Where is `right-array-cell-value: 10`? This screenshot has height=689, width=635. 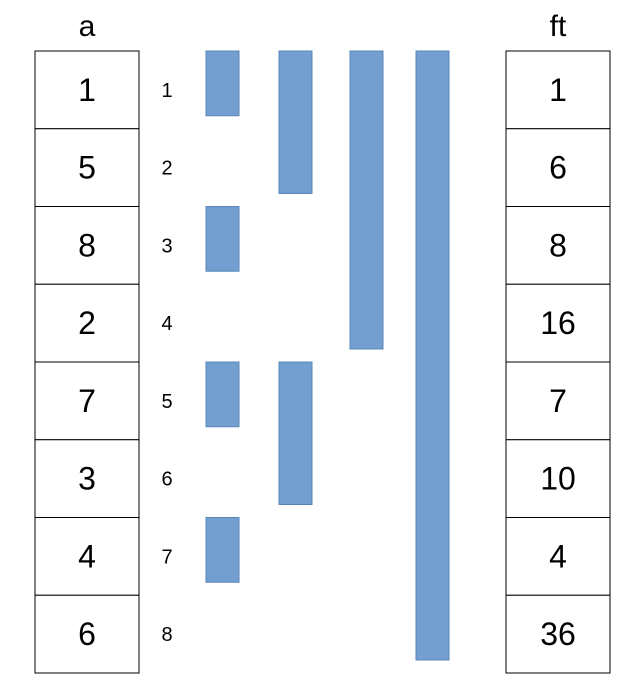
right-array-cell-value: 10 is located at coordinates (558, 479).